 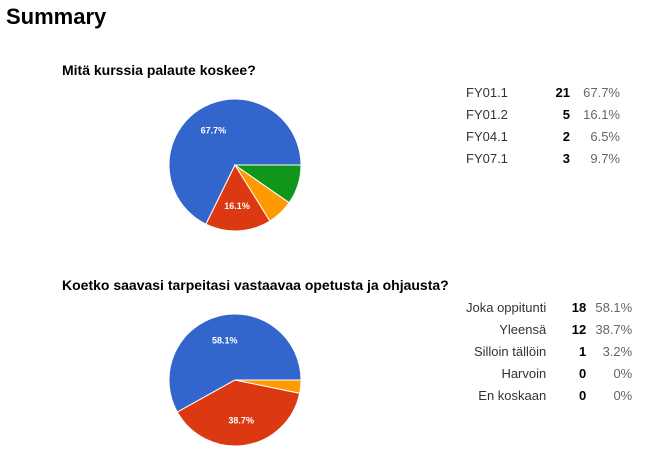 I want to click on answer-count: 1, so click(x=583, y=351).